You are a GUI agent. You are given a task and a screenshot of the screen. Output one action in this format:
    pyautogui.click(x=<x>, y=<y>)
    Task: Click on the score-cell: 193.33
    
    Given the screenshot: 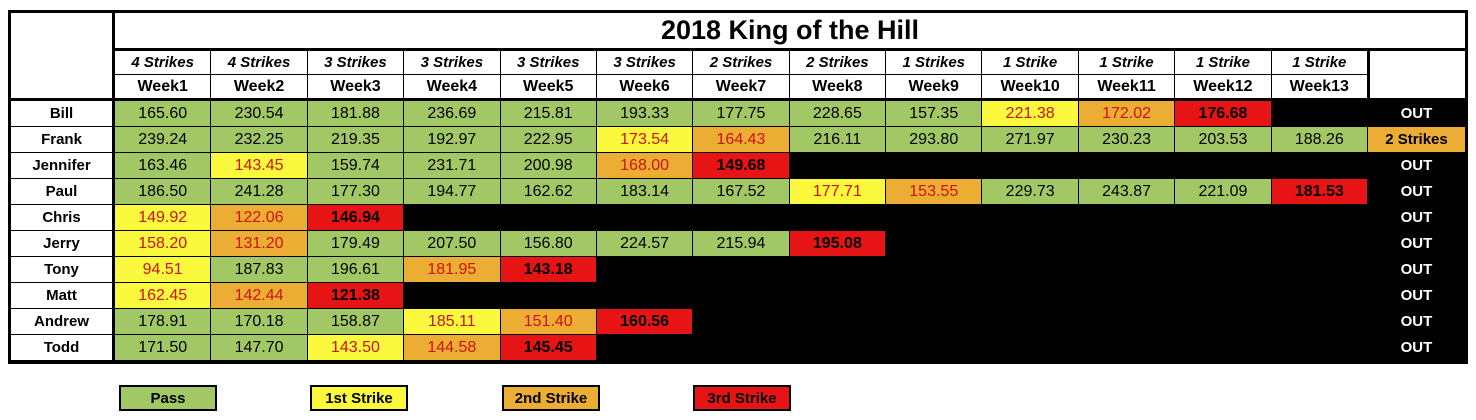 What is the action you would take?
    pyautogui.click(x=645, y=114)
    